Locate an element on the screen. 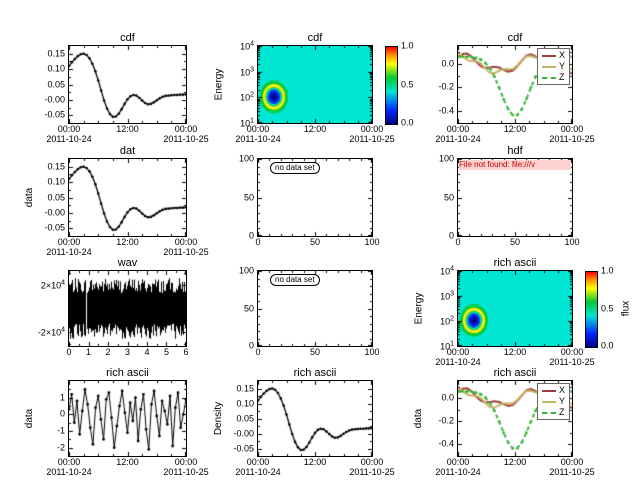 The width and height of the screenshot is (640, 480). error-message: File not found: file:///v is located at coordinates (515, 165).